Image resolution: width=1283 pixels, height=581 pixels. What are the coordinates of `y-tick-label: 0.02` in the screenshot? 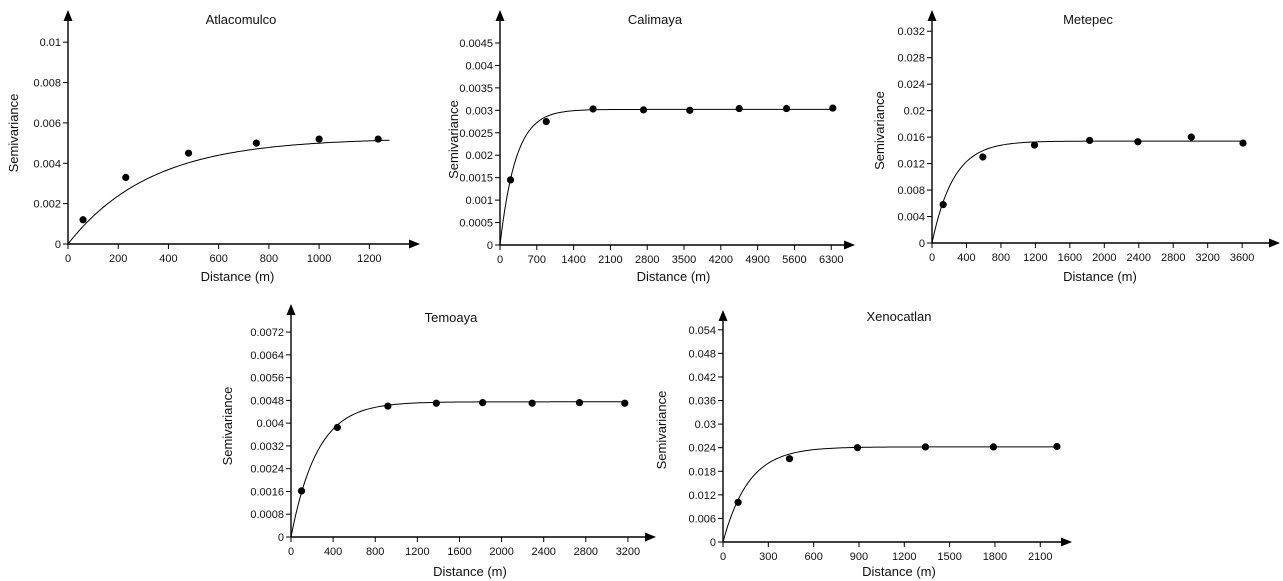 It's located at (914, 112).